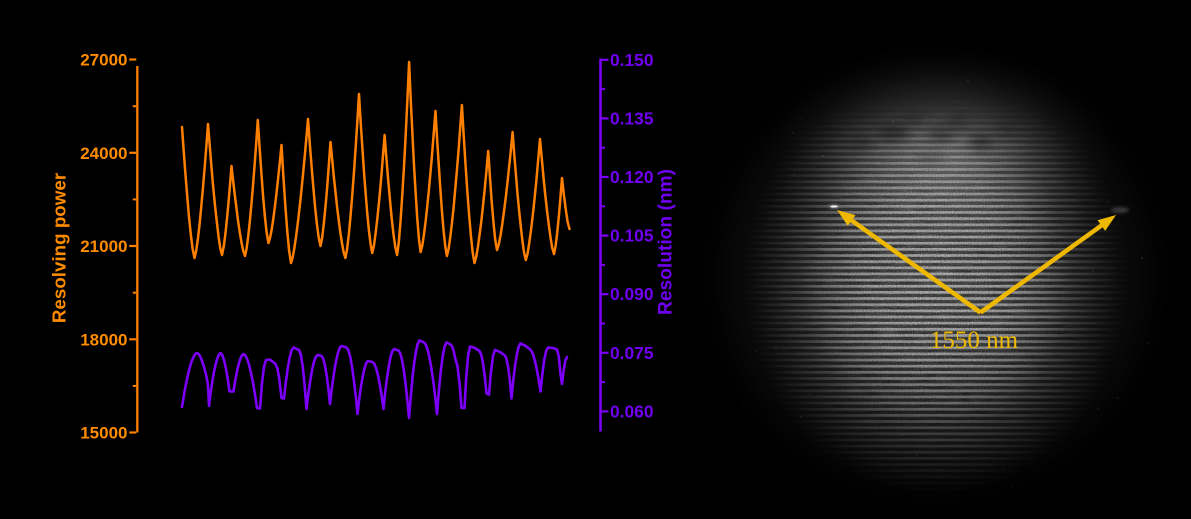  I want to click on svg-text: 0.105, so click(632, 236).